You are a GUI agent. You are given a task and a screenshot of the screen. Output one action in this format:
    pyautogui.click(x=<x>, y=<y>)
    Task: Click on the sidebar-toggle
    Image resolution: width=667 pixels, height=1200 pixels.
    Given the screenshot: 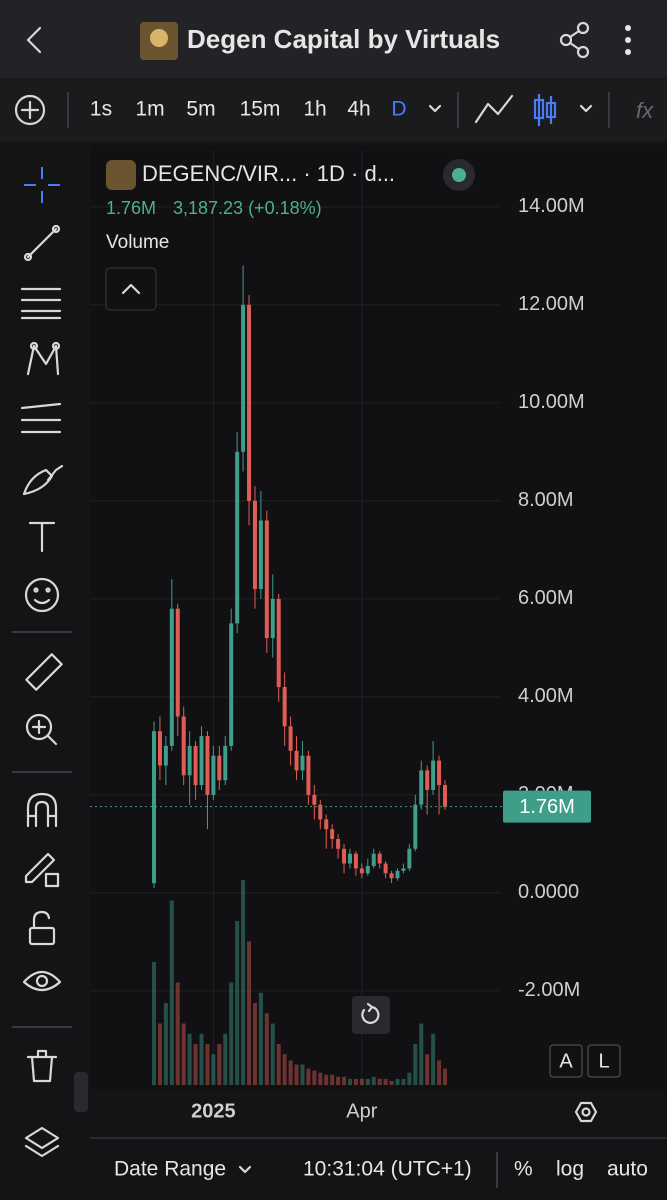 What is the action you would take?
    pyautogui.click(x=81, y=1092)
    